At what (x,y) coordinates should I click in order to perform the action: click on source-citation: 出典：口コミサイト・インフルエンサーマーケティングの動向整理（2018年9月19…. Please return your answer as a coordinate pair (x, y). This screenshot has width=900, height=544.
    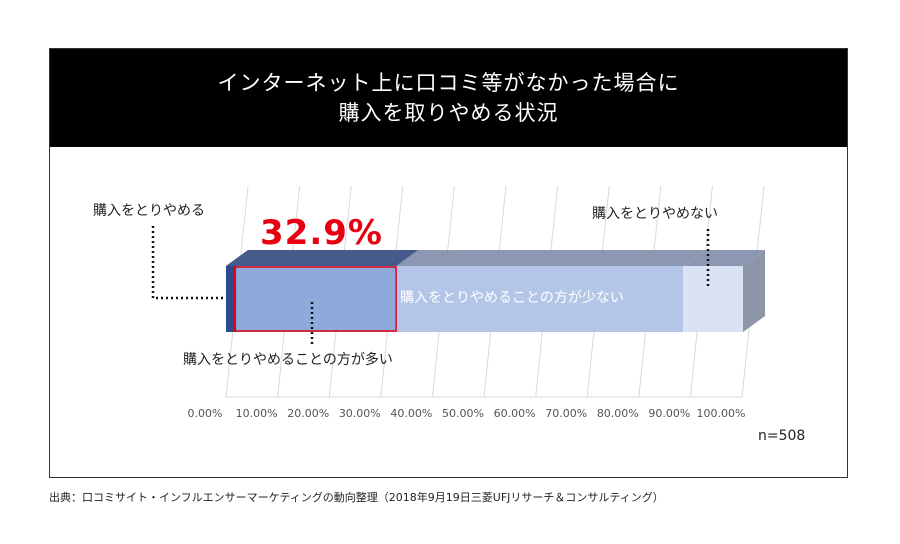
    Looking at the image, I should click on (356, 497).